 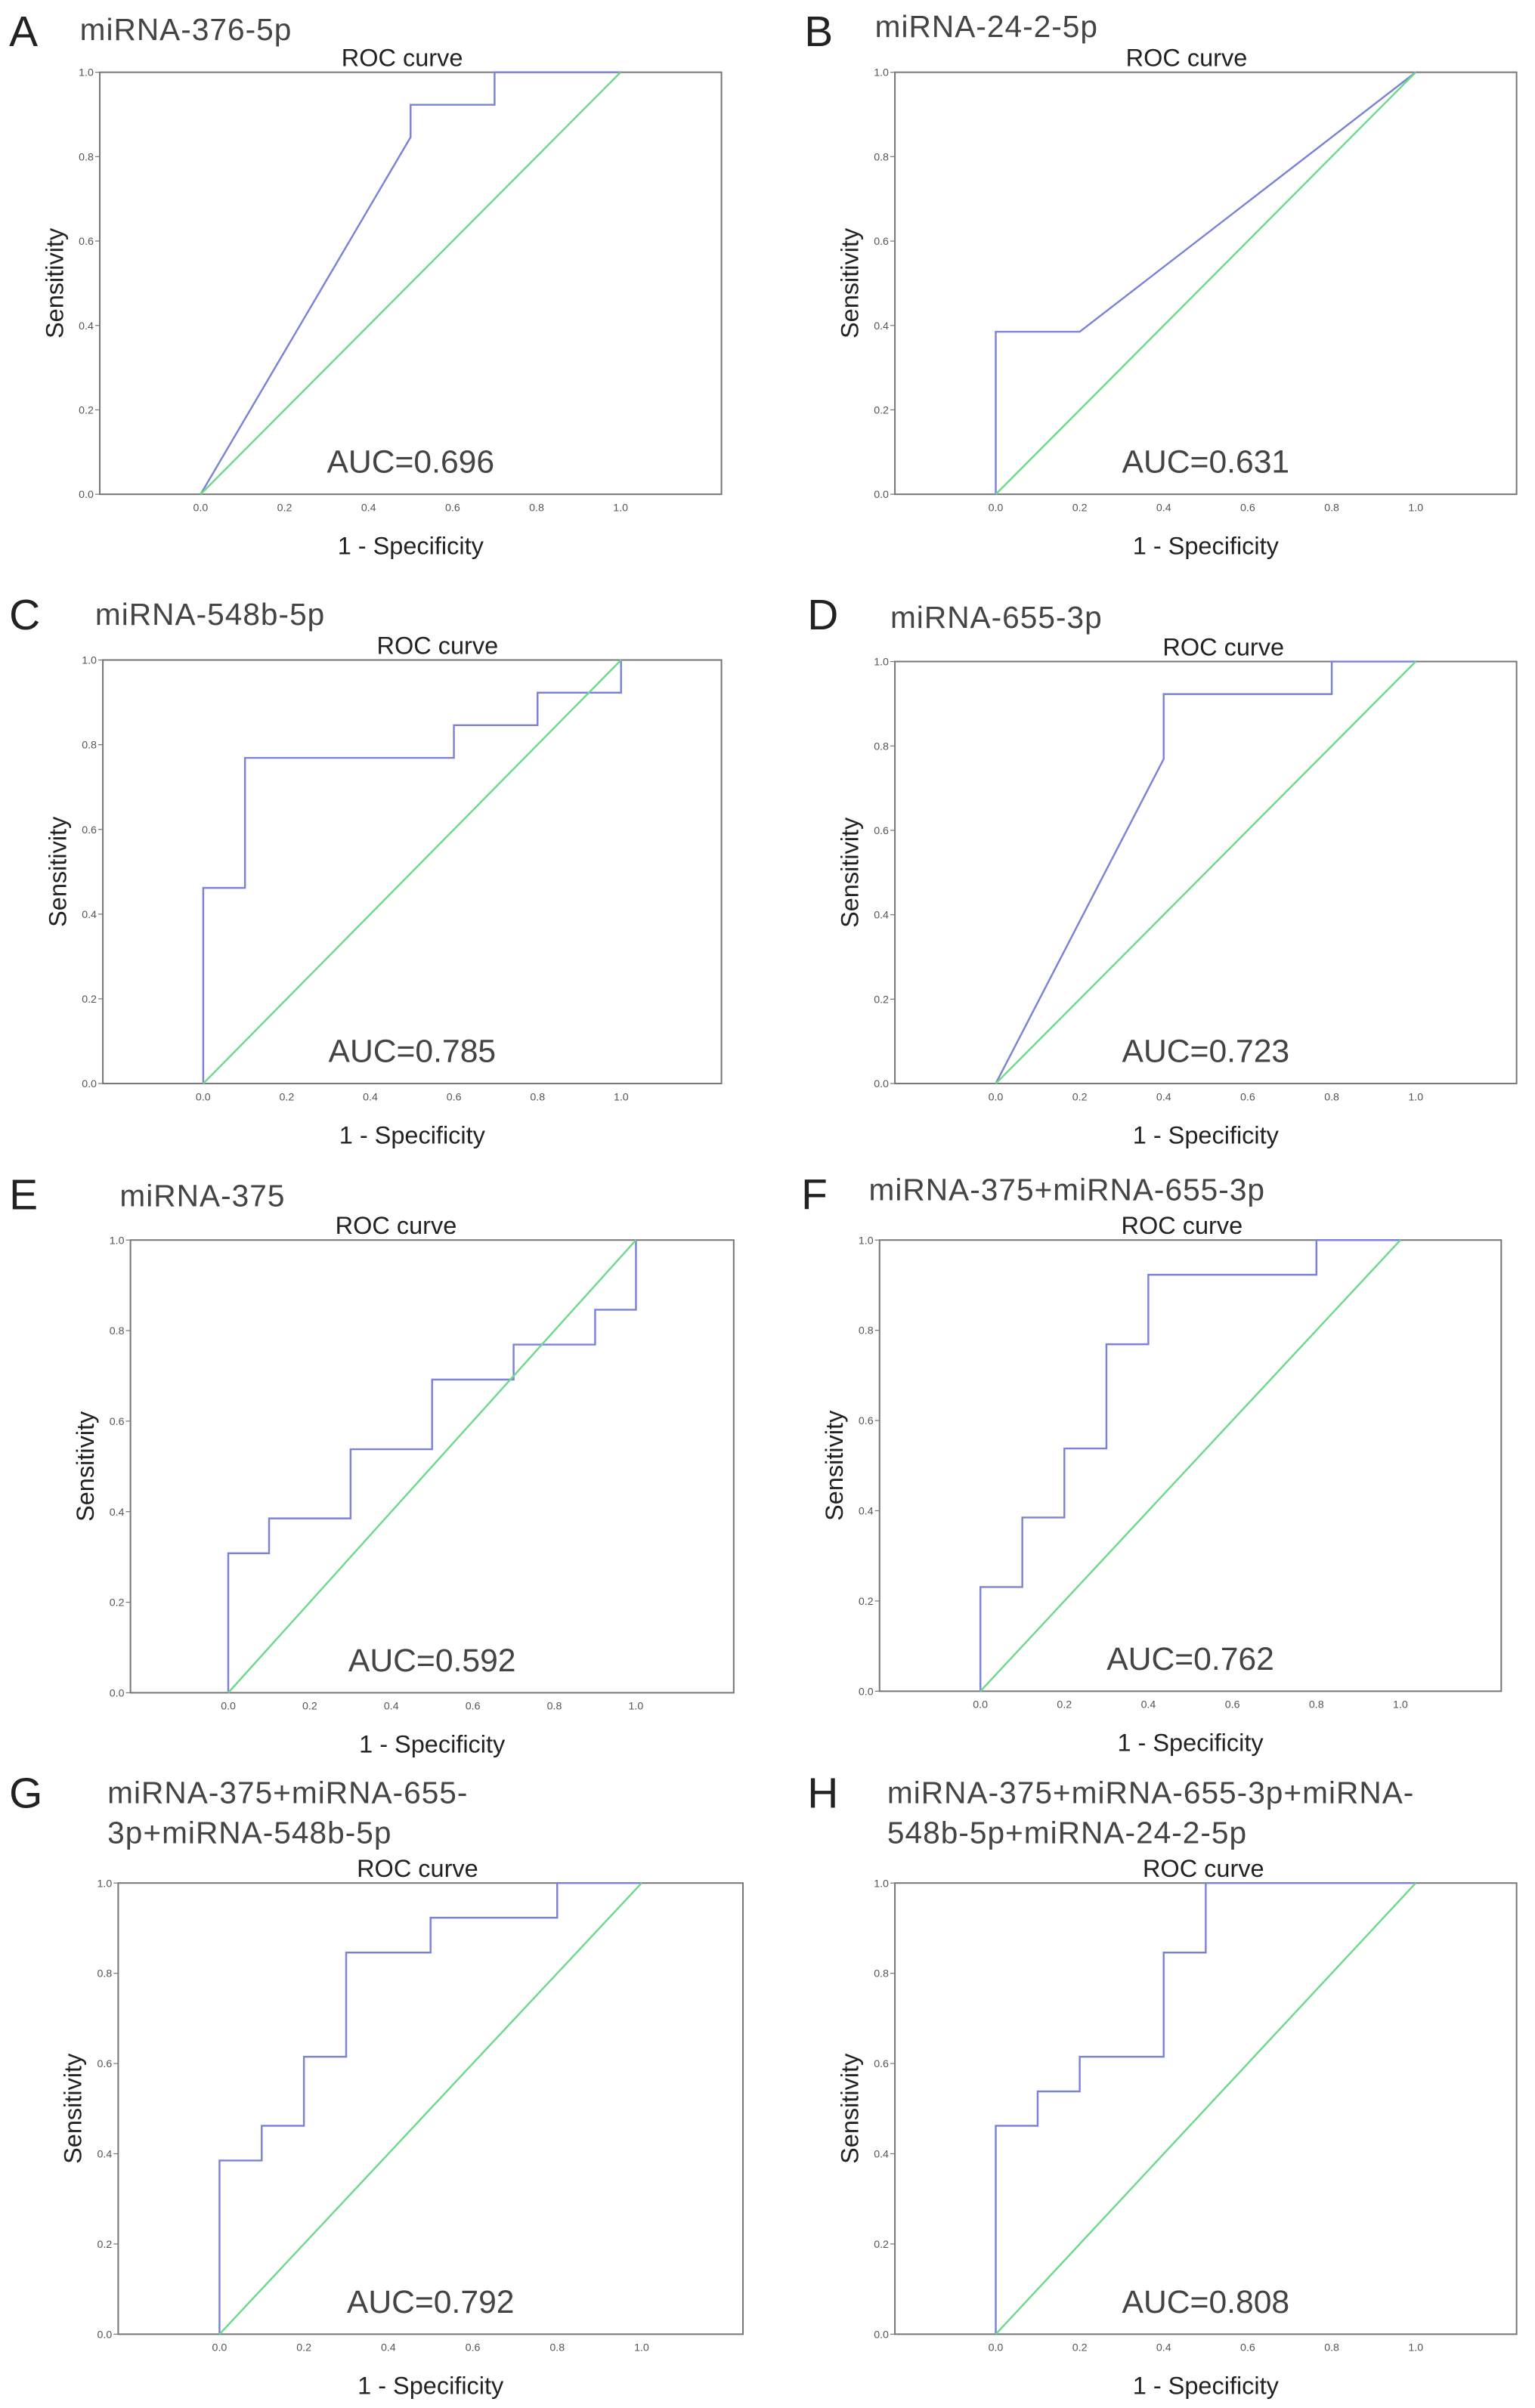 What do you see at coordinates (823, 615) in the screenshot?
I see `panel-letter: D` at bounding box center [823, 615].